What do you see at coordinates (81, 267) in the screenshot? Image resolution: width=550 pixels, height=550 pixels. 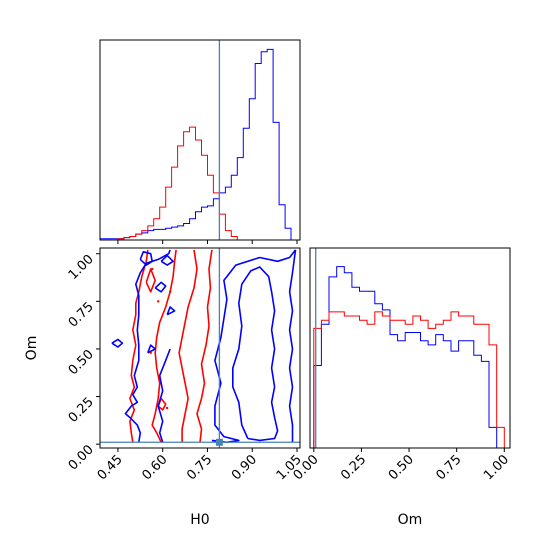 I see `y-tick-label: 1.00` at bounding box center [81, 267].